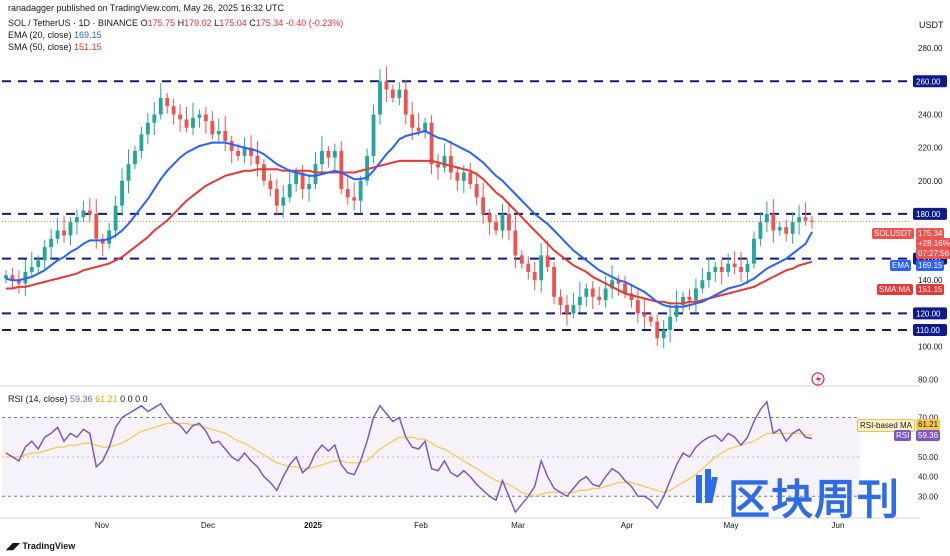 The height and width of the screenshot is (556, 950). Describe the element at coordinates (55, 47) in the screenshot. I see `sma-legend: SMA (50, close) 151.15` at that location.